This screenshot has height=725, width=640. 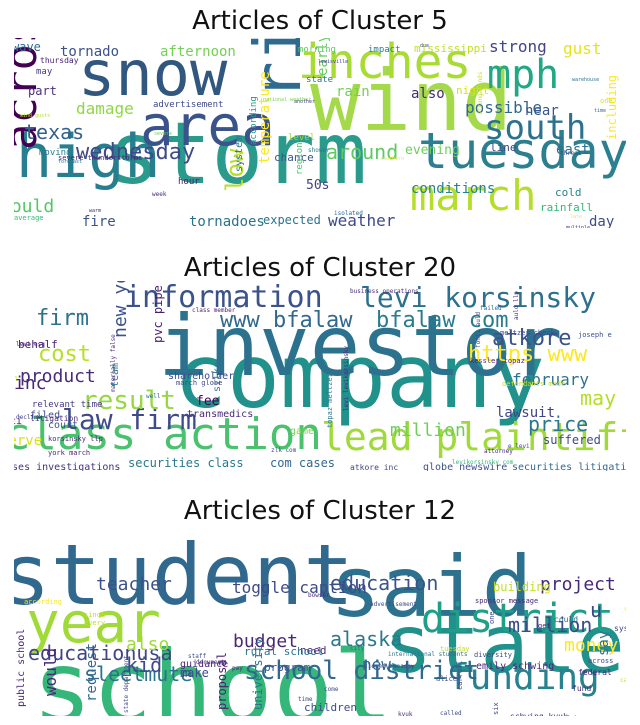 I want to click on word-wind-gusts: wind gusts, so click(x=35, y=116).